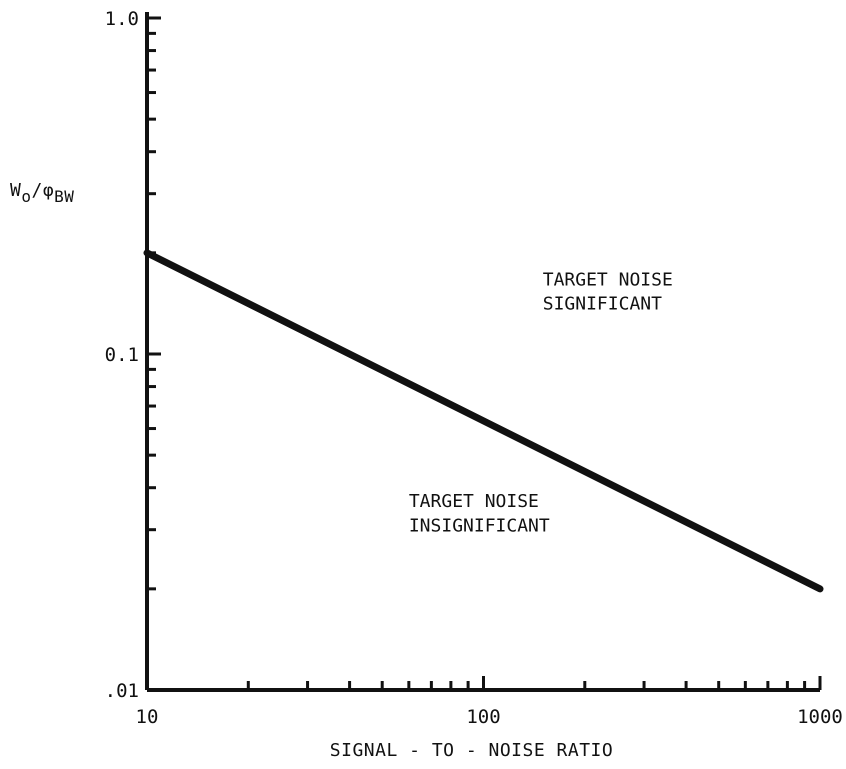 The image size is (846, 769). I want to click on y-axis-title-part: /φ, so click(42, 190).